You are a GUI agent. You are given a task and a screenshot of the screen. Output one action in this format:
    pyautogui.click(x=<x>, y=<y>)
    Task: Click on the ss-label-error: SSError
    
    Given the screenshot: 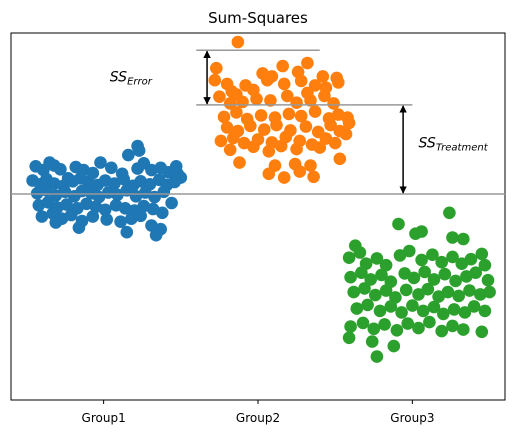 What is the action you would take?
    pyautogui.click(x=131, y=79)
    